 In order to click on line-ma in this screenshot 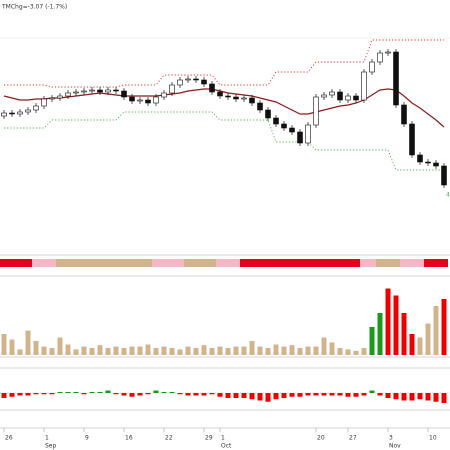, I will do `click(224, 108)`.